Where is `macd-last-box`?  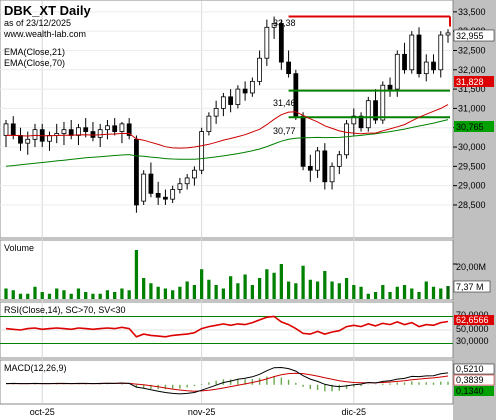 macd-last-box is located at coordinates (474, 369).